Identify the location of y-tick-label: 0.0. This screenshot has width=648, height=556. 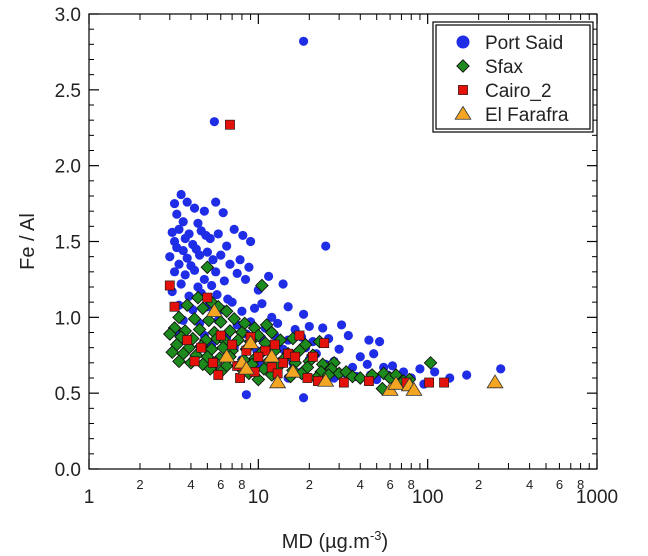
(68, 470).